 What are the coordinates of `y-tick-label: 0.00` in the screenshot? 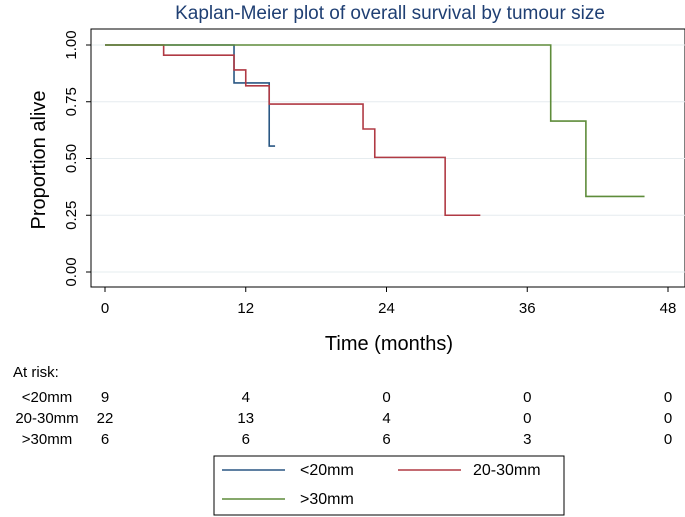 It's located at (71, 271).